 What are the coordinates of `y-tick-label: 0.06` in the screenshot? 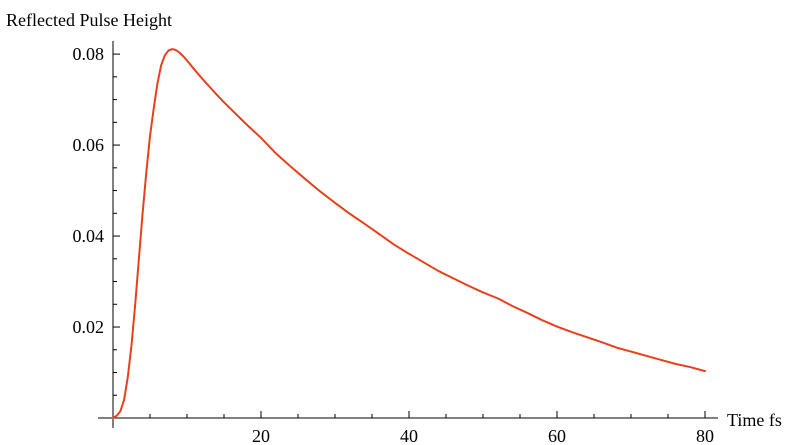 It's located at (89, 145).